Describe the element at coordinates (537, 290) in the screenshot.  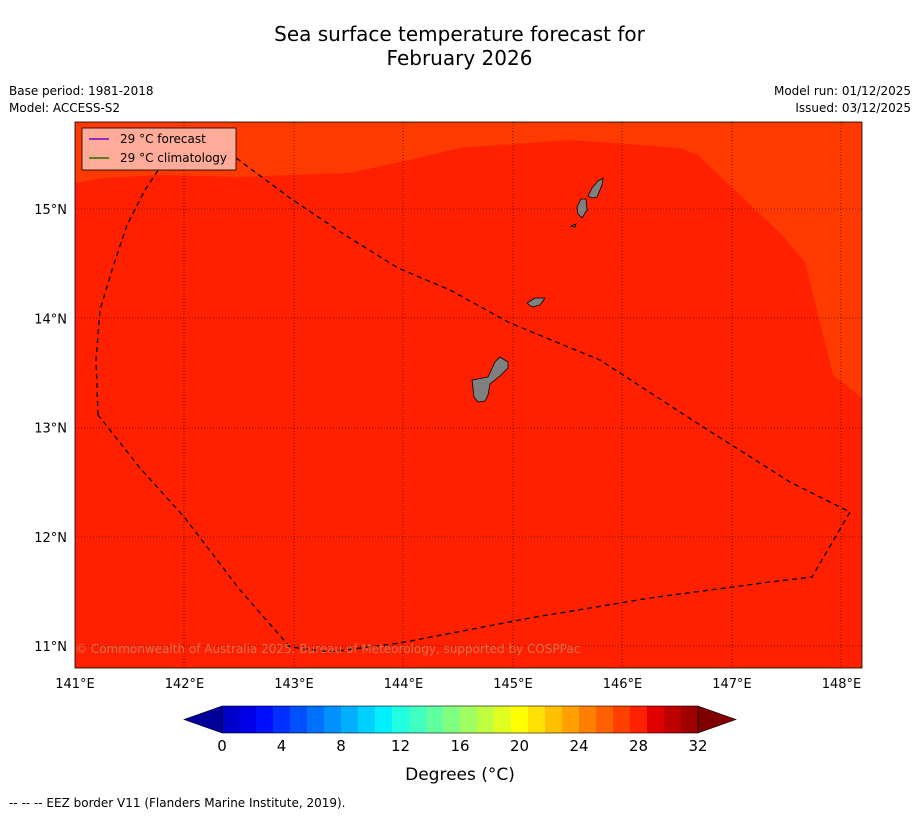
I see `islands` at that location.